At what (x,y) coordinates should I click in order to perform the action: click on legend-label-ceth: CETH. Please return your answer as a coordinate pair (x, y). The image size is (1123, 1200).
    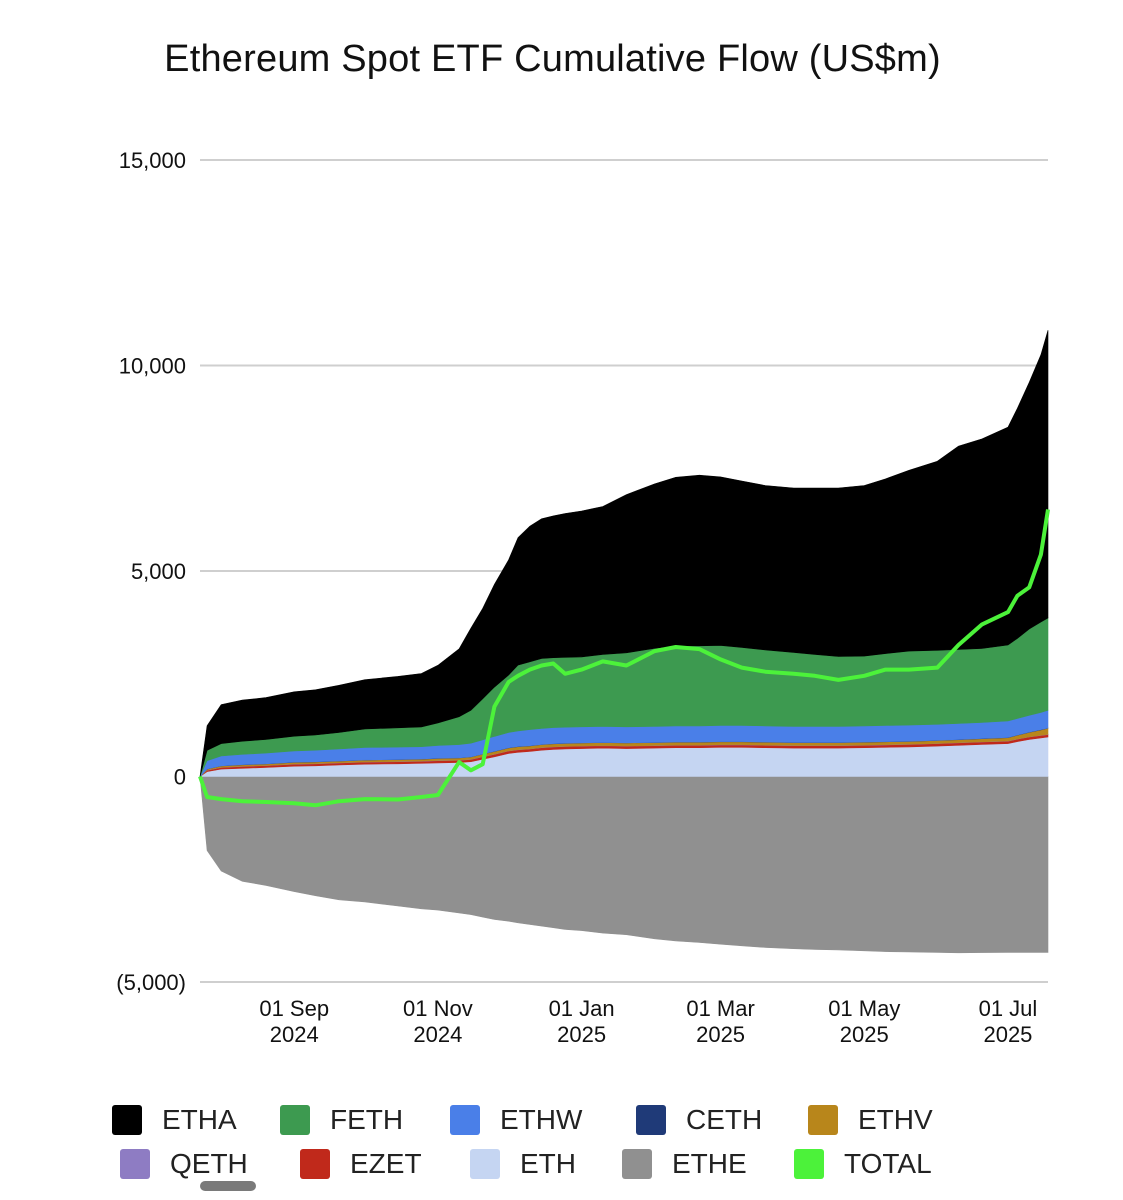
    Looking at the image, I should click on (724, 1119).